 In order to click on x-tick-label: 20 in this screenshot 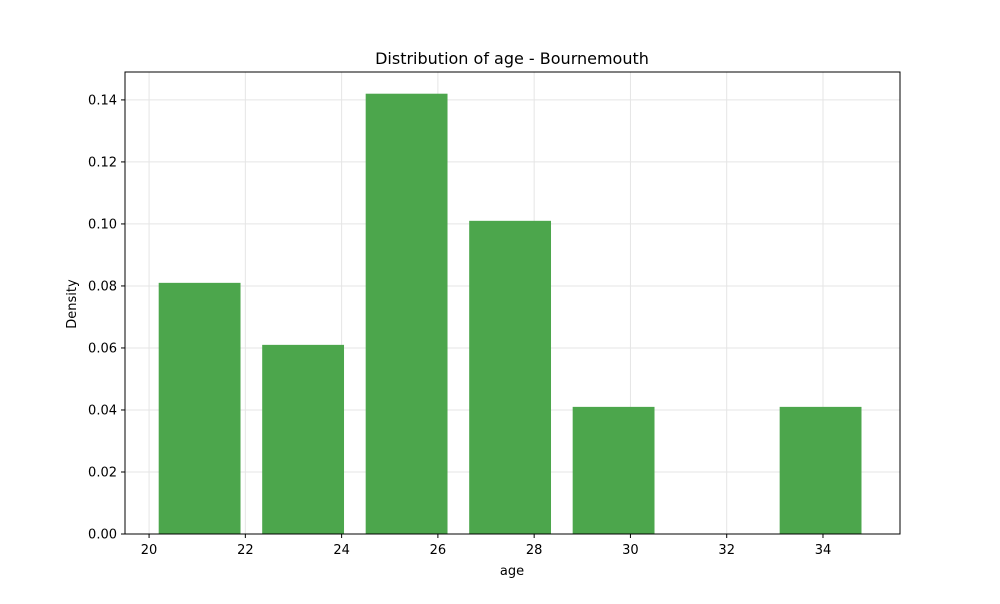, I will do `click(149, 550)`.